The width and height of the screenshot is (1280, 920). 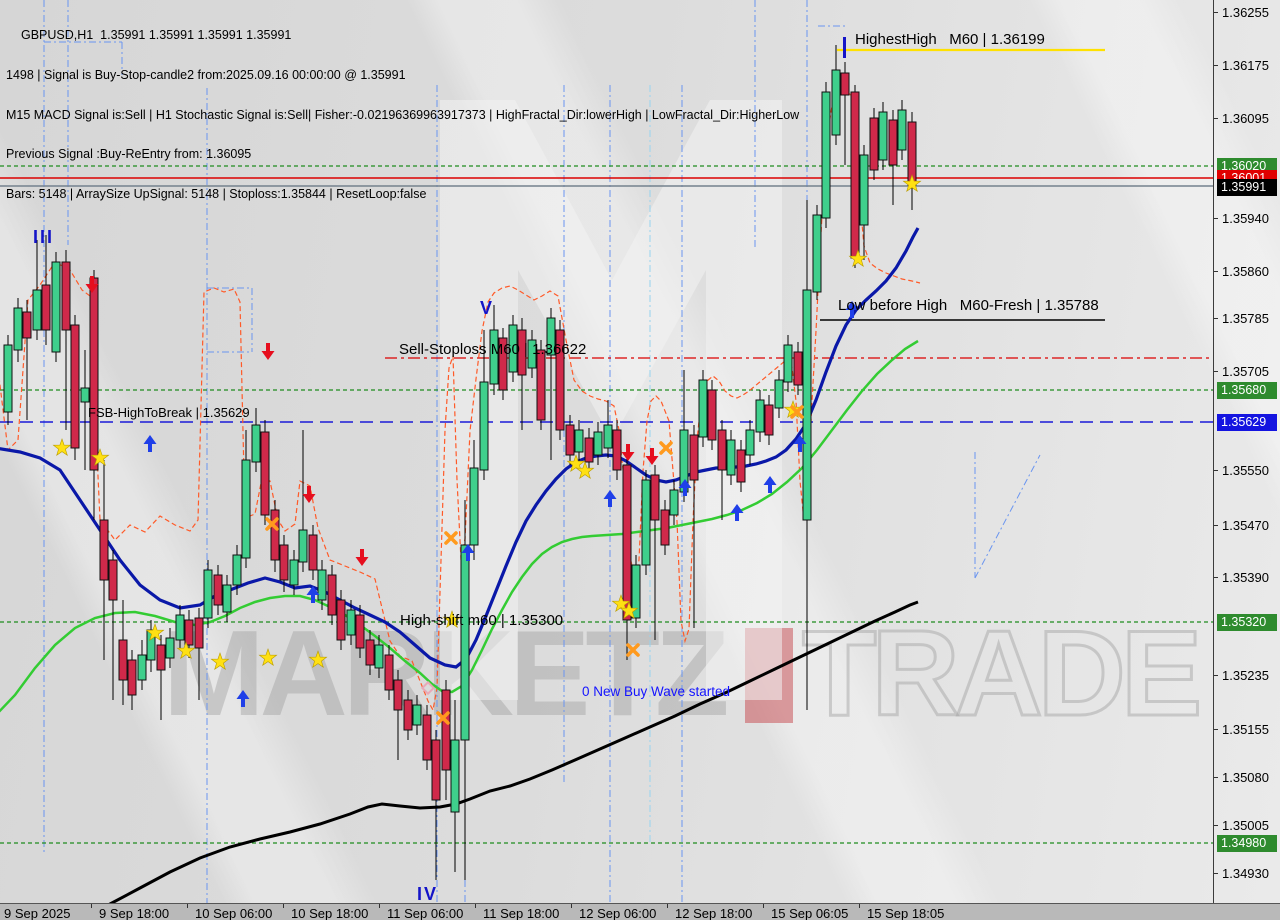 What do you see at coordinates (950, 39) in the screenshot?
I see `highest-high-label: HighestHigh M60 | 1.36199` at bounding box center [950, 39].